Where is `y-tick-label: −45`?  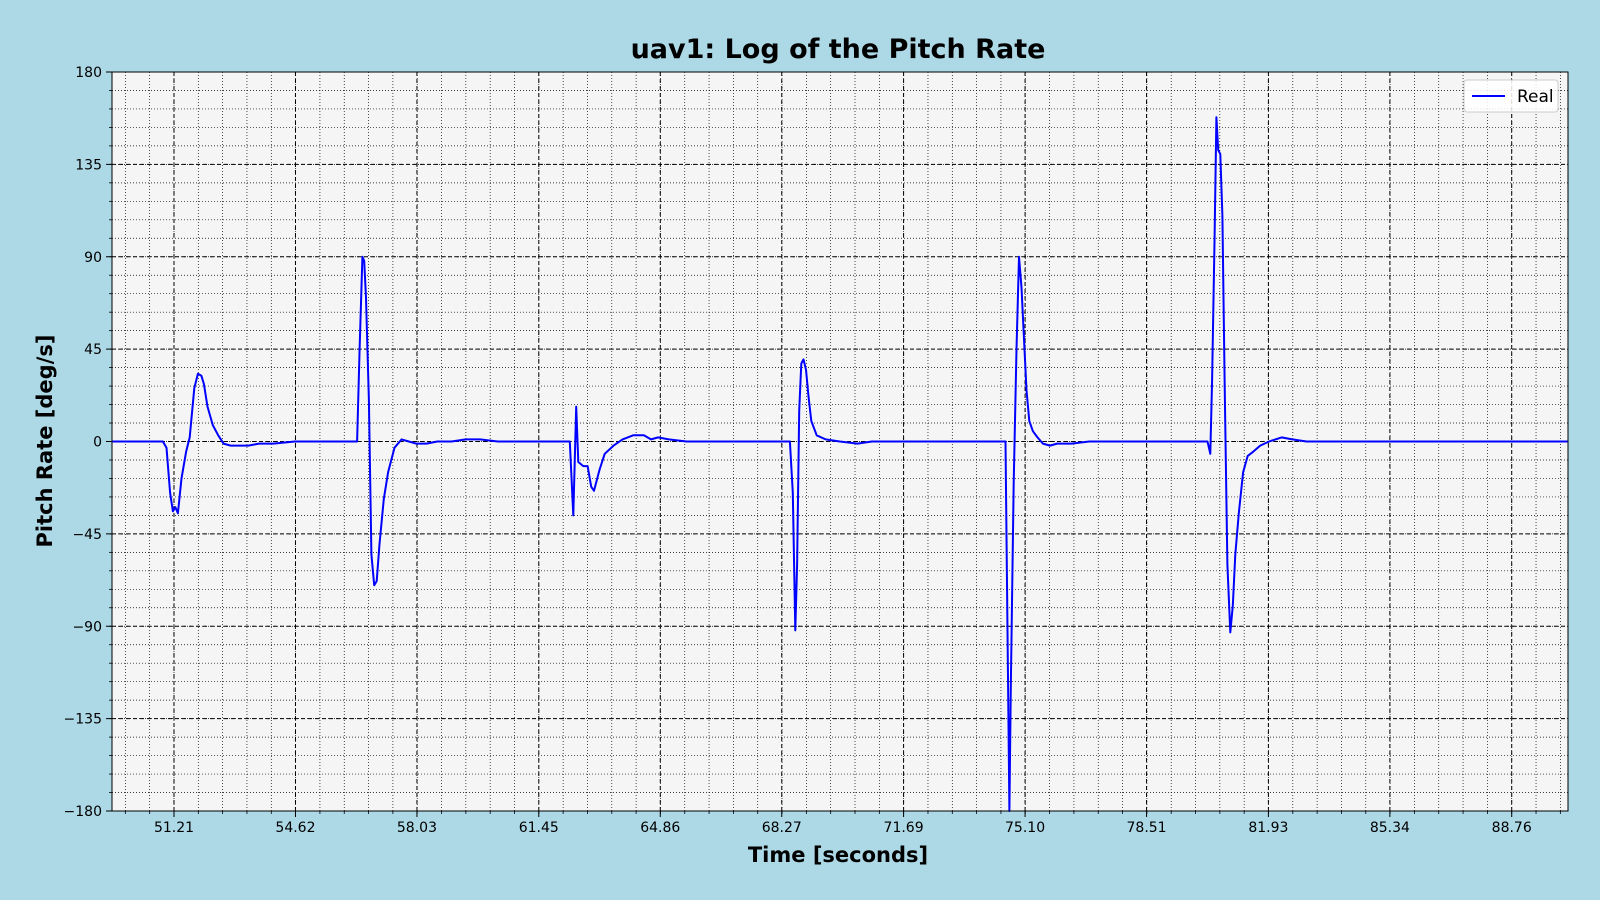 y-tick-label: −45 is located at coordinates (87, 535).